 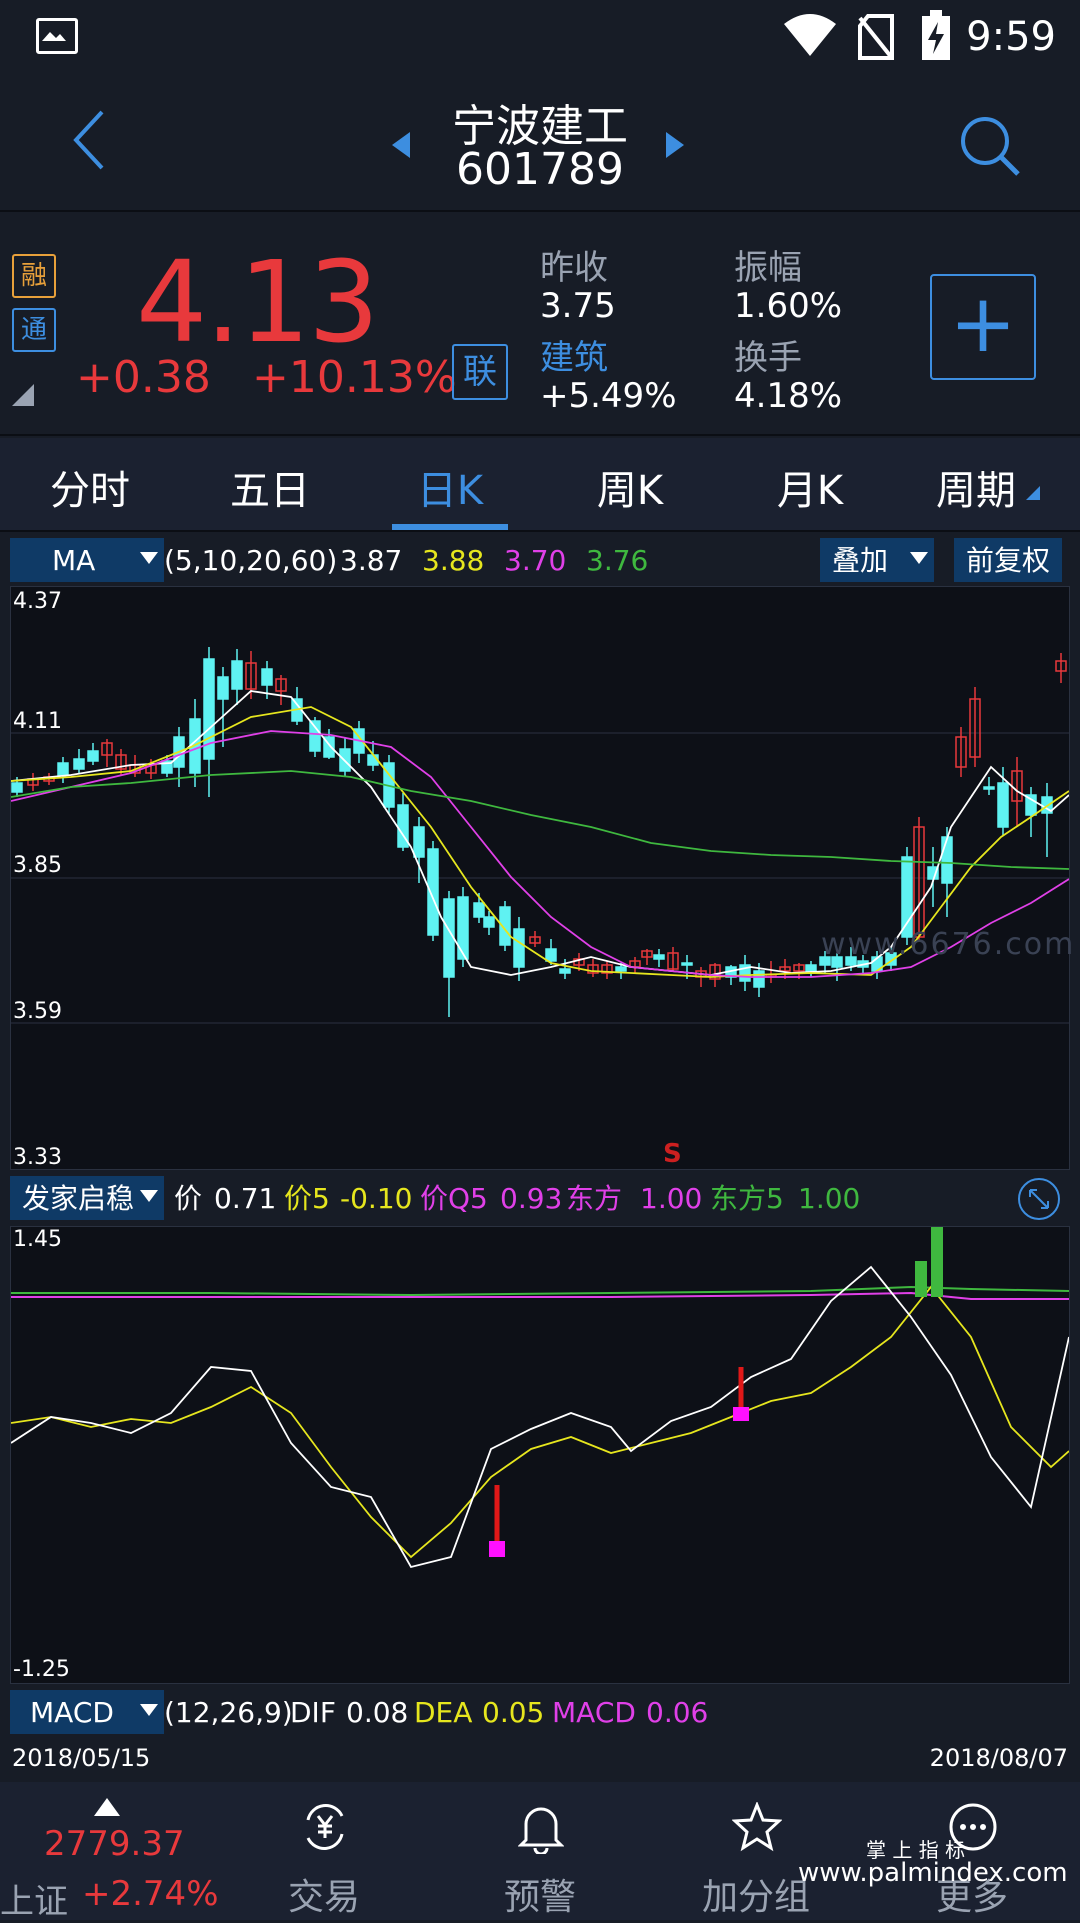 What do you see at coordinates (34, 1902) in the screenshot?
I see `index-name: 上证` at bounding box center [34, 1902].